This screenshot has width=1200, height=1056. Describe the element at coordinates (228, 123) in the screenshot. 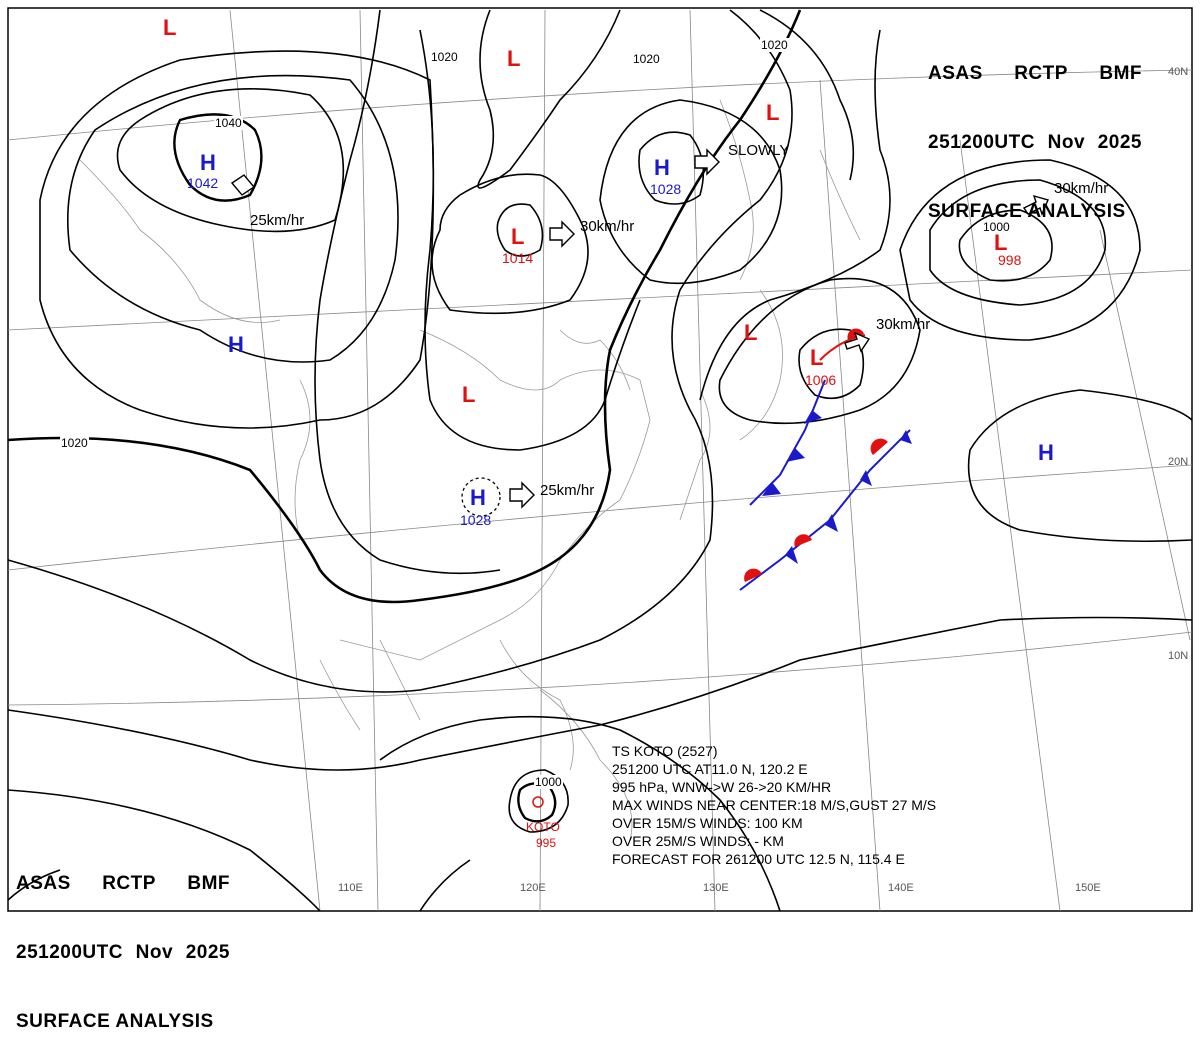

I see `isobar-label: 1040` at that location.